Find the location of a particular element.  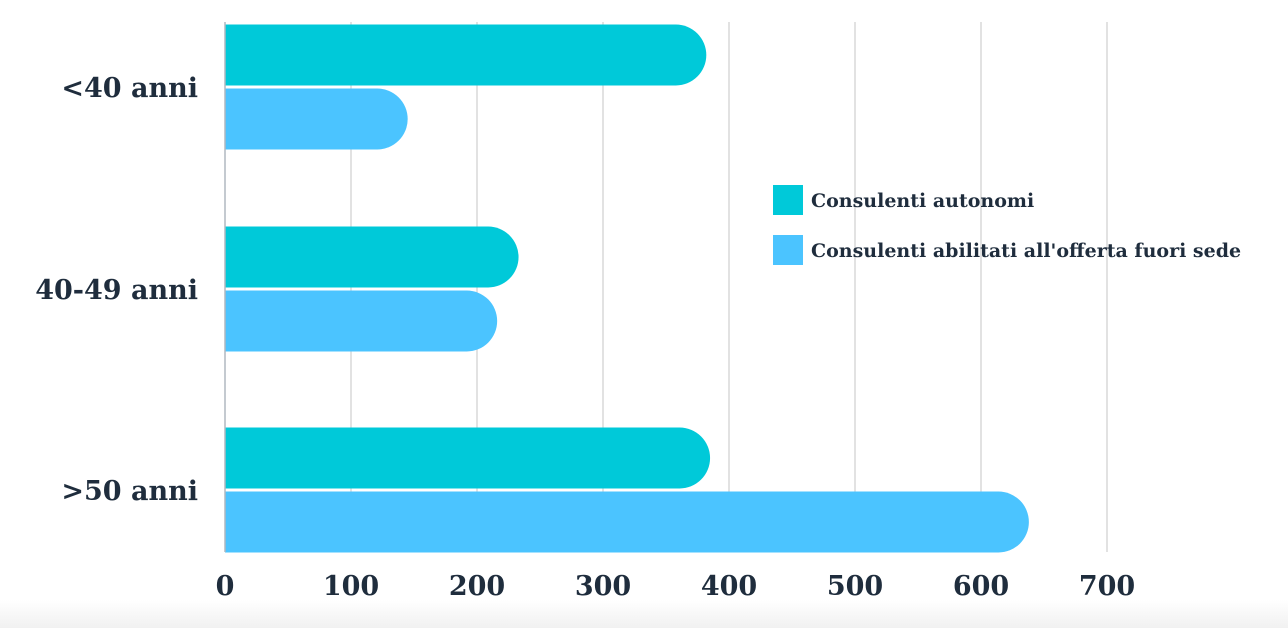

y-tick-labels: <40 anni 40-49 anni >50 anni is located at coordinates (116, 290).